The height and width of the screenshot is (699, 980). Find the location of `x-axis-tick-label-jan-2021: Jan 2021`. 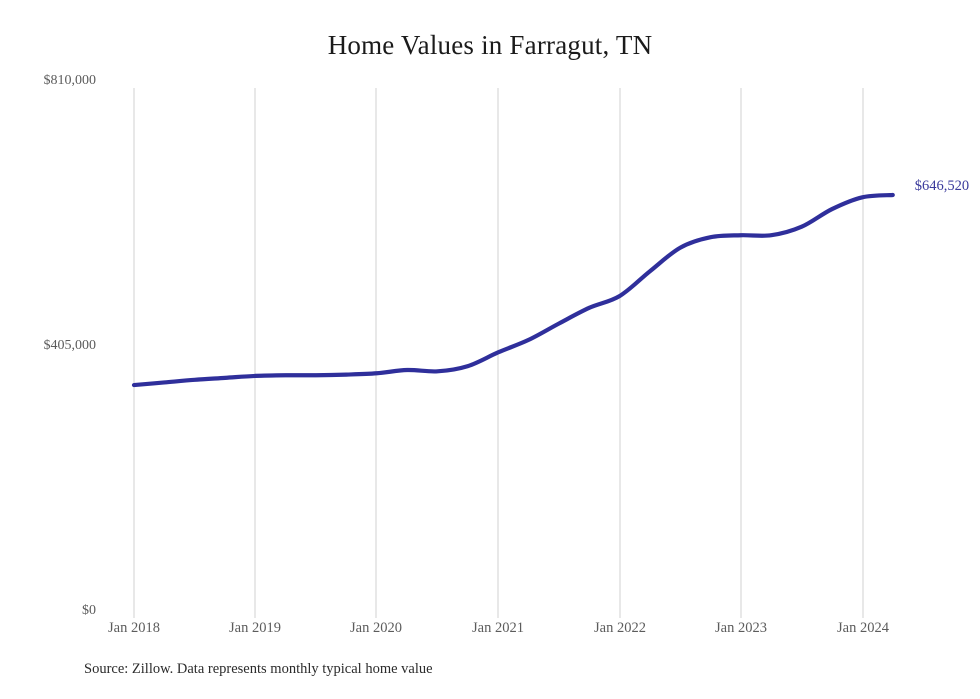

x-axis-tick-label-jan-2021: Jan 2021 is located at coordinates (498, 628).